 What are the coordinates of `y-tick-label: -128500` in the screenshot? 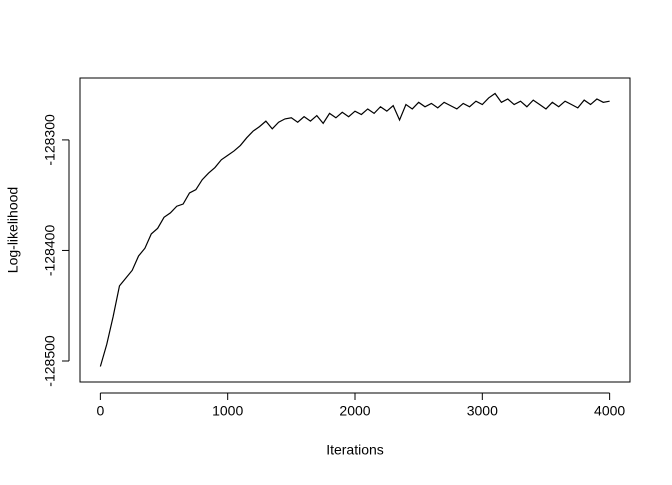 It's located at (50, 361).